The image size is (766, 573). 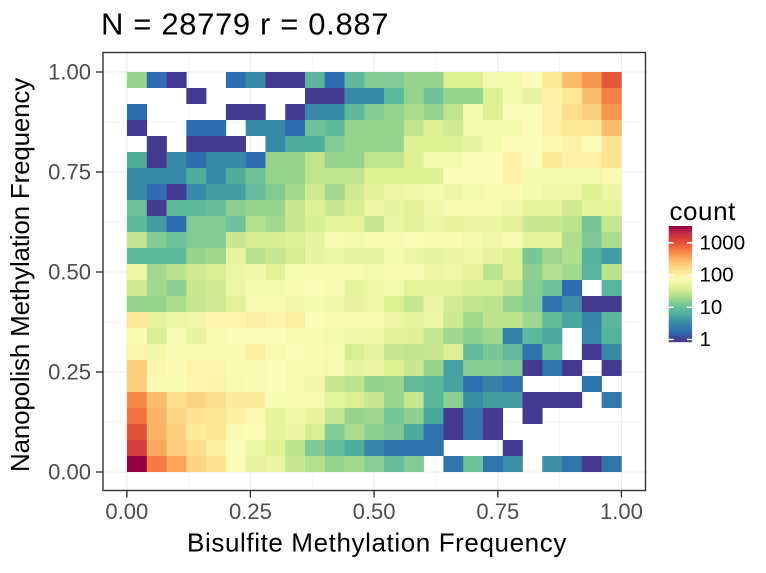 I want to click on svg-text:Nanopolish Methylation Frequen: Nanopolish Methylation Frequency, so click(x=20, y=275).